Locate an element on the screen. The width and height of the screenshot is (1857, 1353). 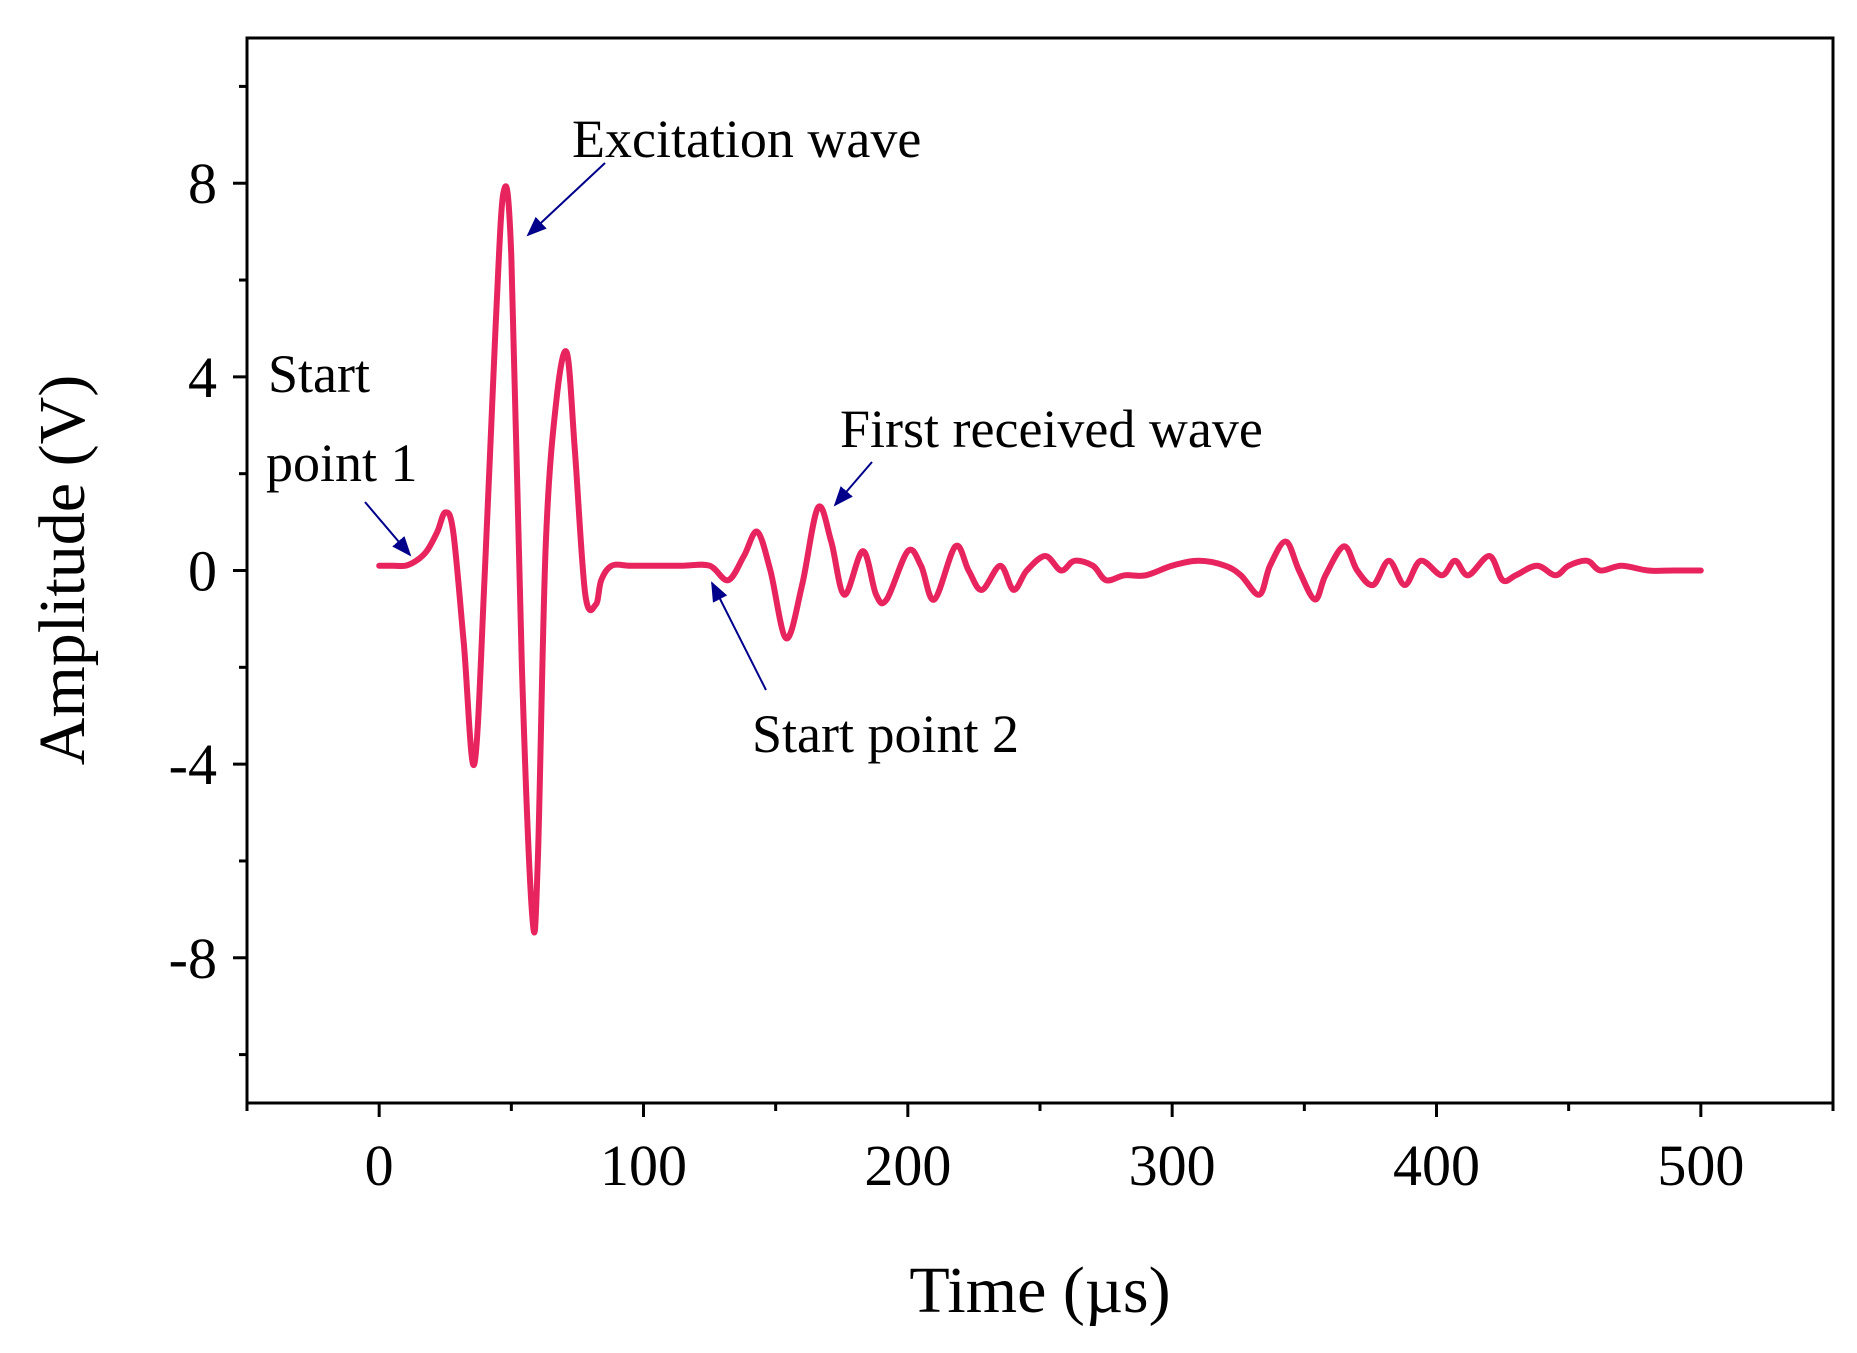
y-tick-label: 0 is located at coordinates (202, 571).